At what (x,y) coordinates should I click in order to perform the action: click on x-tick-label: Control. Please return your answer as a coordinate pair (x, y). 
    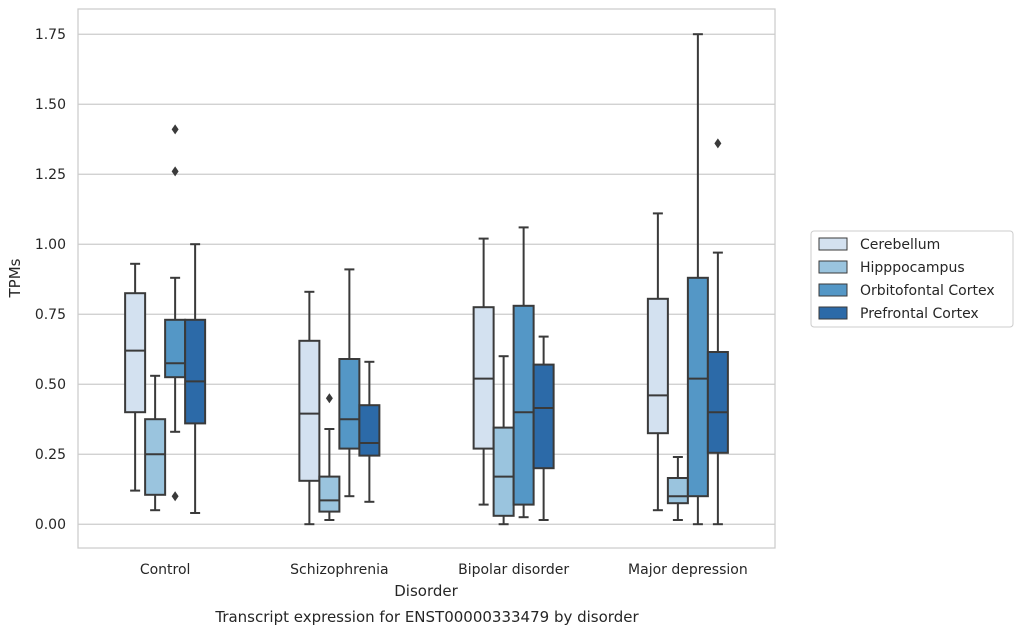
    Looking at the image, I should click on (165, 570).